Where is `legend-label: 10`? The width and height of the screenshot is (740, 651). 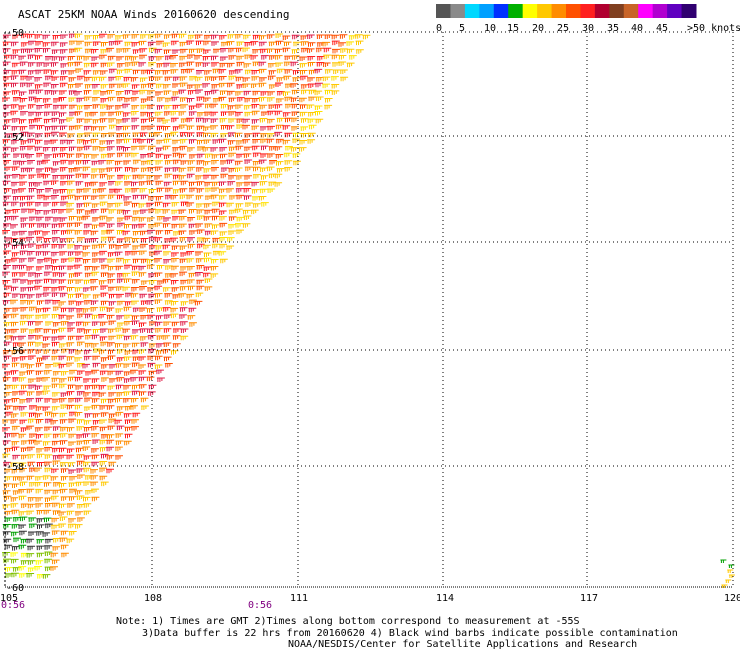
legend-label: 10 is located at coordinates (490, 28).